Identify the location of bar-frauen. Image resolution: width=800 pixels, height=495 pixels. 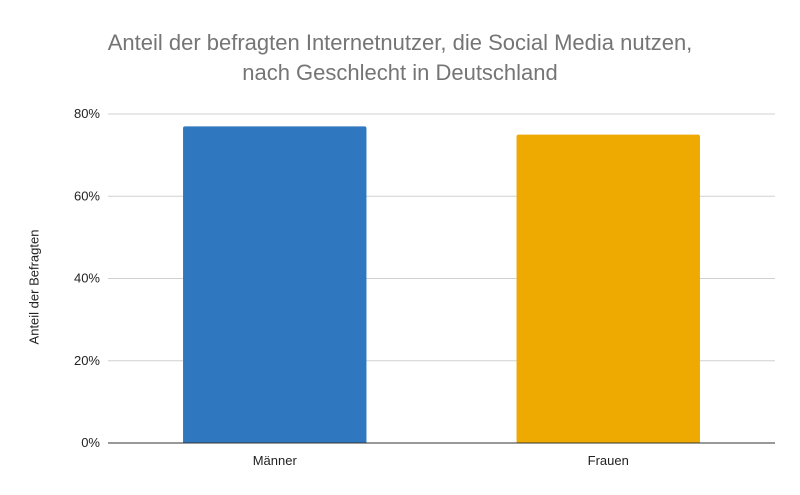
(608, 288).